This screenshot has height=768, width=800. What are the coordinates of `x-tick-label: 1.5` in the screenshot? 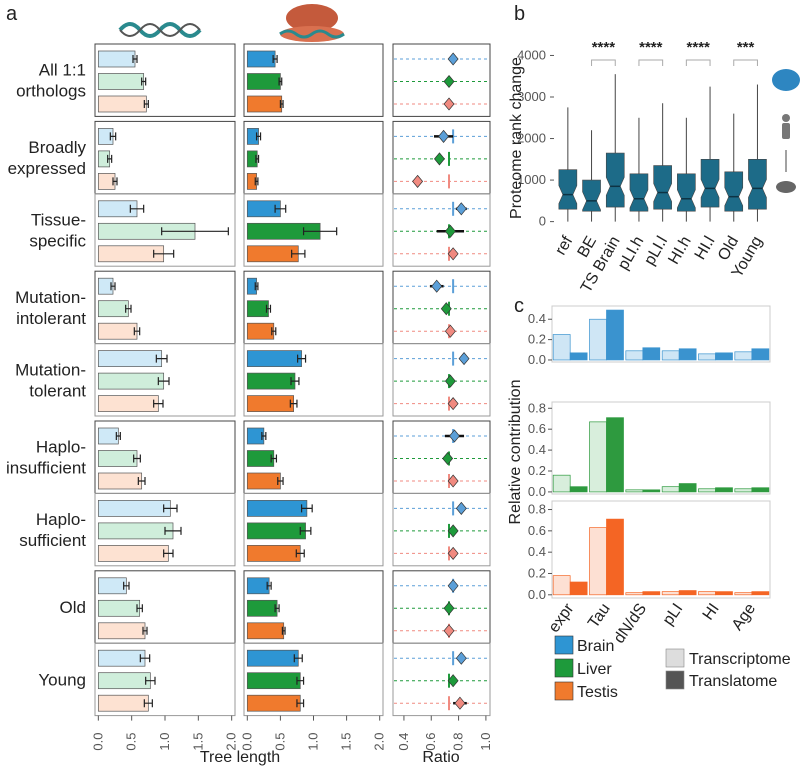 It's located at (197, 742).